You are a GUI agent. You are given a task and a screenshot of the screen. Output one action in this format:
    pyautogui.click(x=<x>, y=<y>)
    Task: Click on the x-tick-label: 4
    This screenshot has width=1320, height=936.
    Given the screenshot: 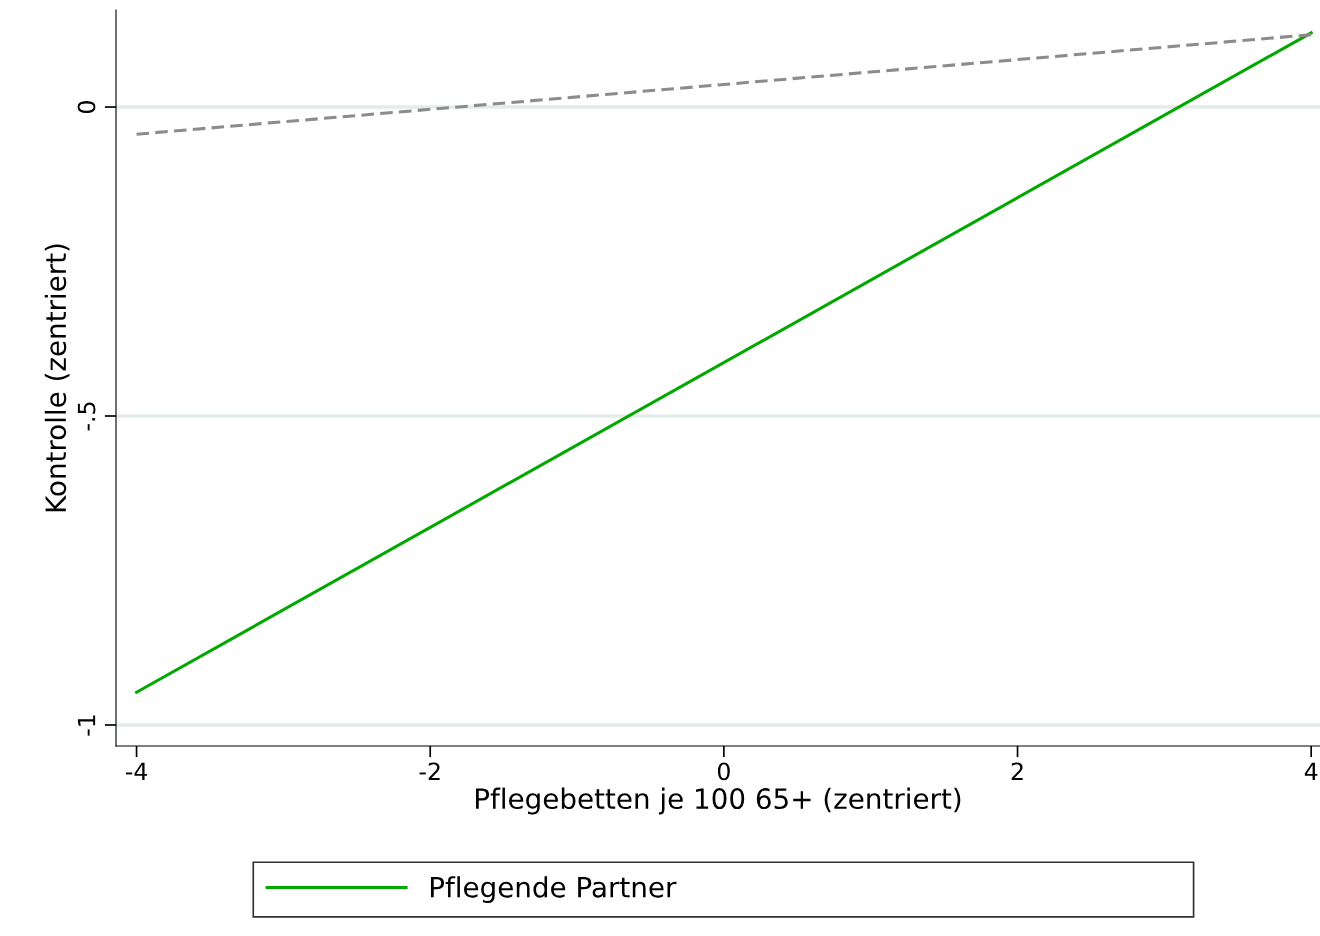 What is the action you would take?
    pyautogui.click(x=1311, y=771)
    